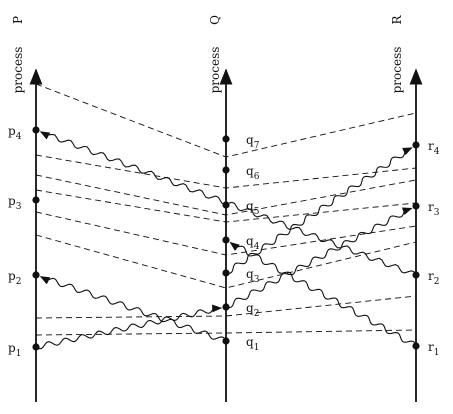  I want to click on message-q1-to-p2, so click(133, 309).